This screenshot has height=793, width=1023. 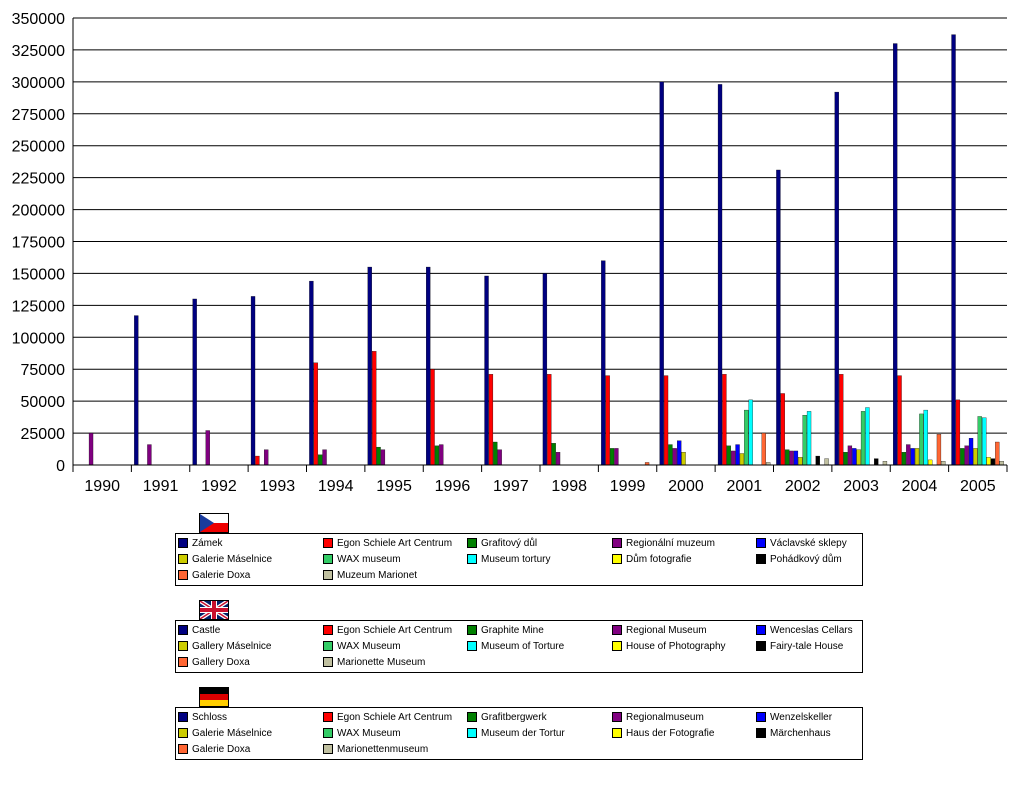 I want to click on x-tick-label: 1997, so click(x=511, y=486).